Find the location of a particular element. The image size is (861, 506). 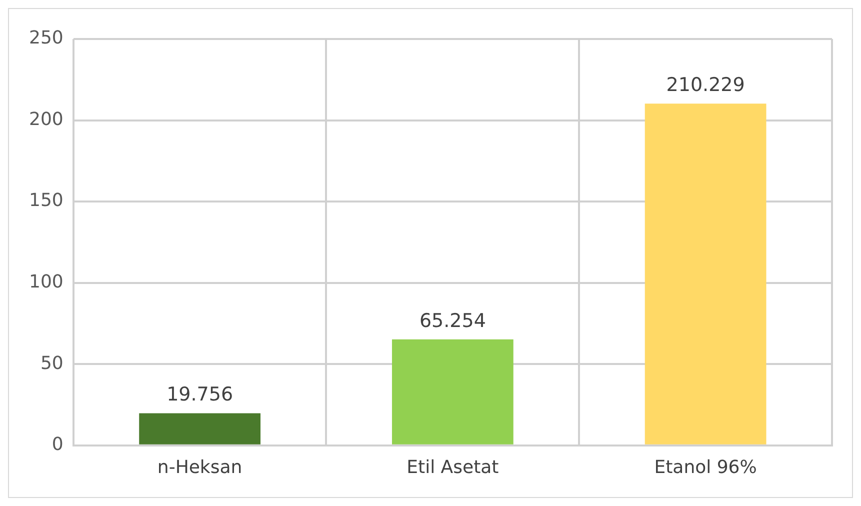

y-tick-label: 150 is located at coordinates (46, 201).